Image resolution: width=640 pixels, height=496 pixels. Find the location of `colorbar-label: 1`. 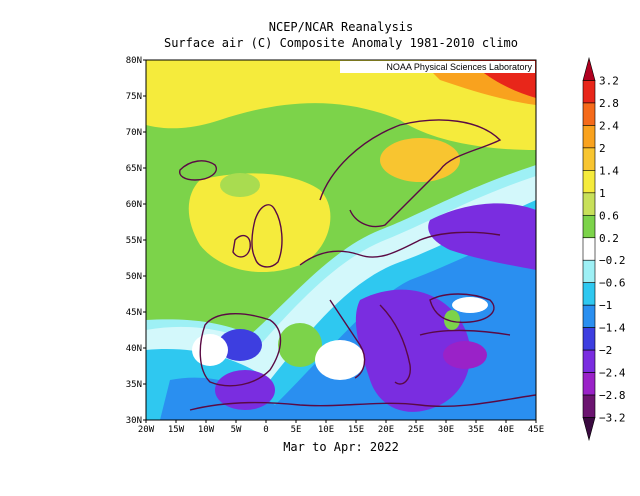

colorbar-label: 1 is located at coordinates (602, 193).